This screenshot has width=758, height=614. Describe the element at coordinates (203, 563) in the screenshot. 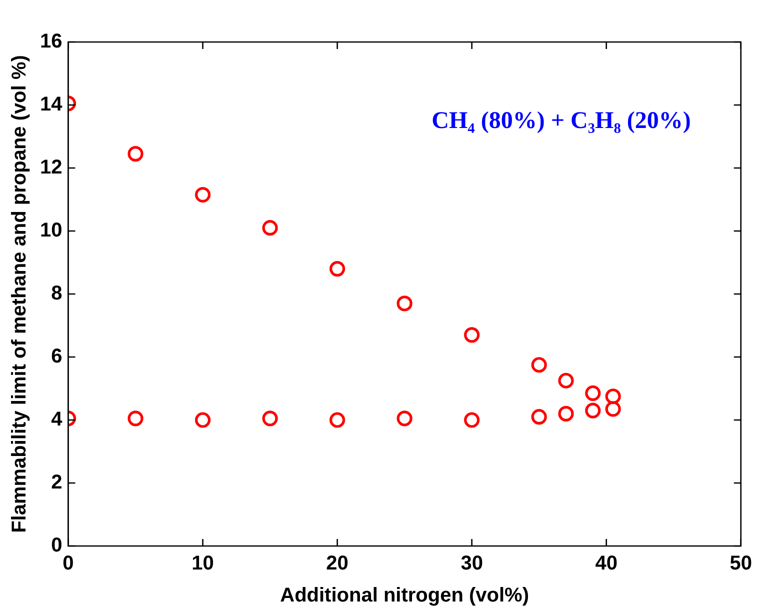

I see `x-tick-label: 10` at that location.